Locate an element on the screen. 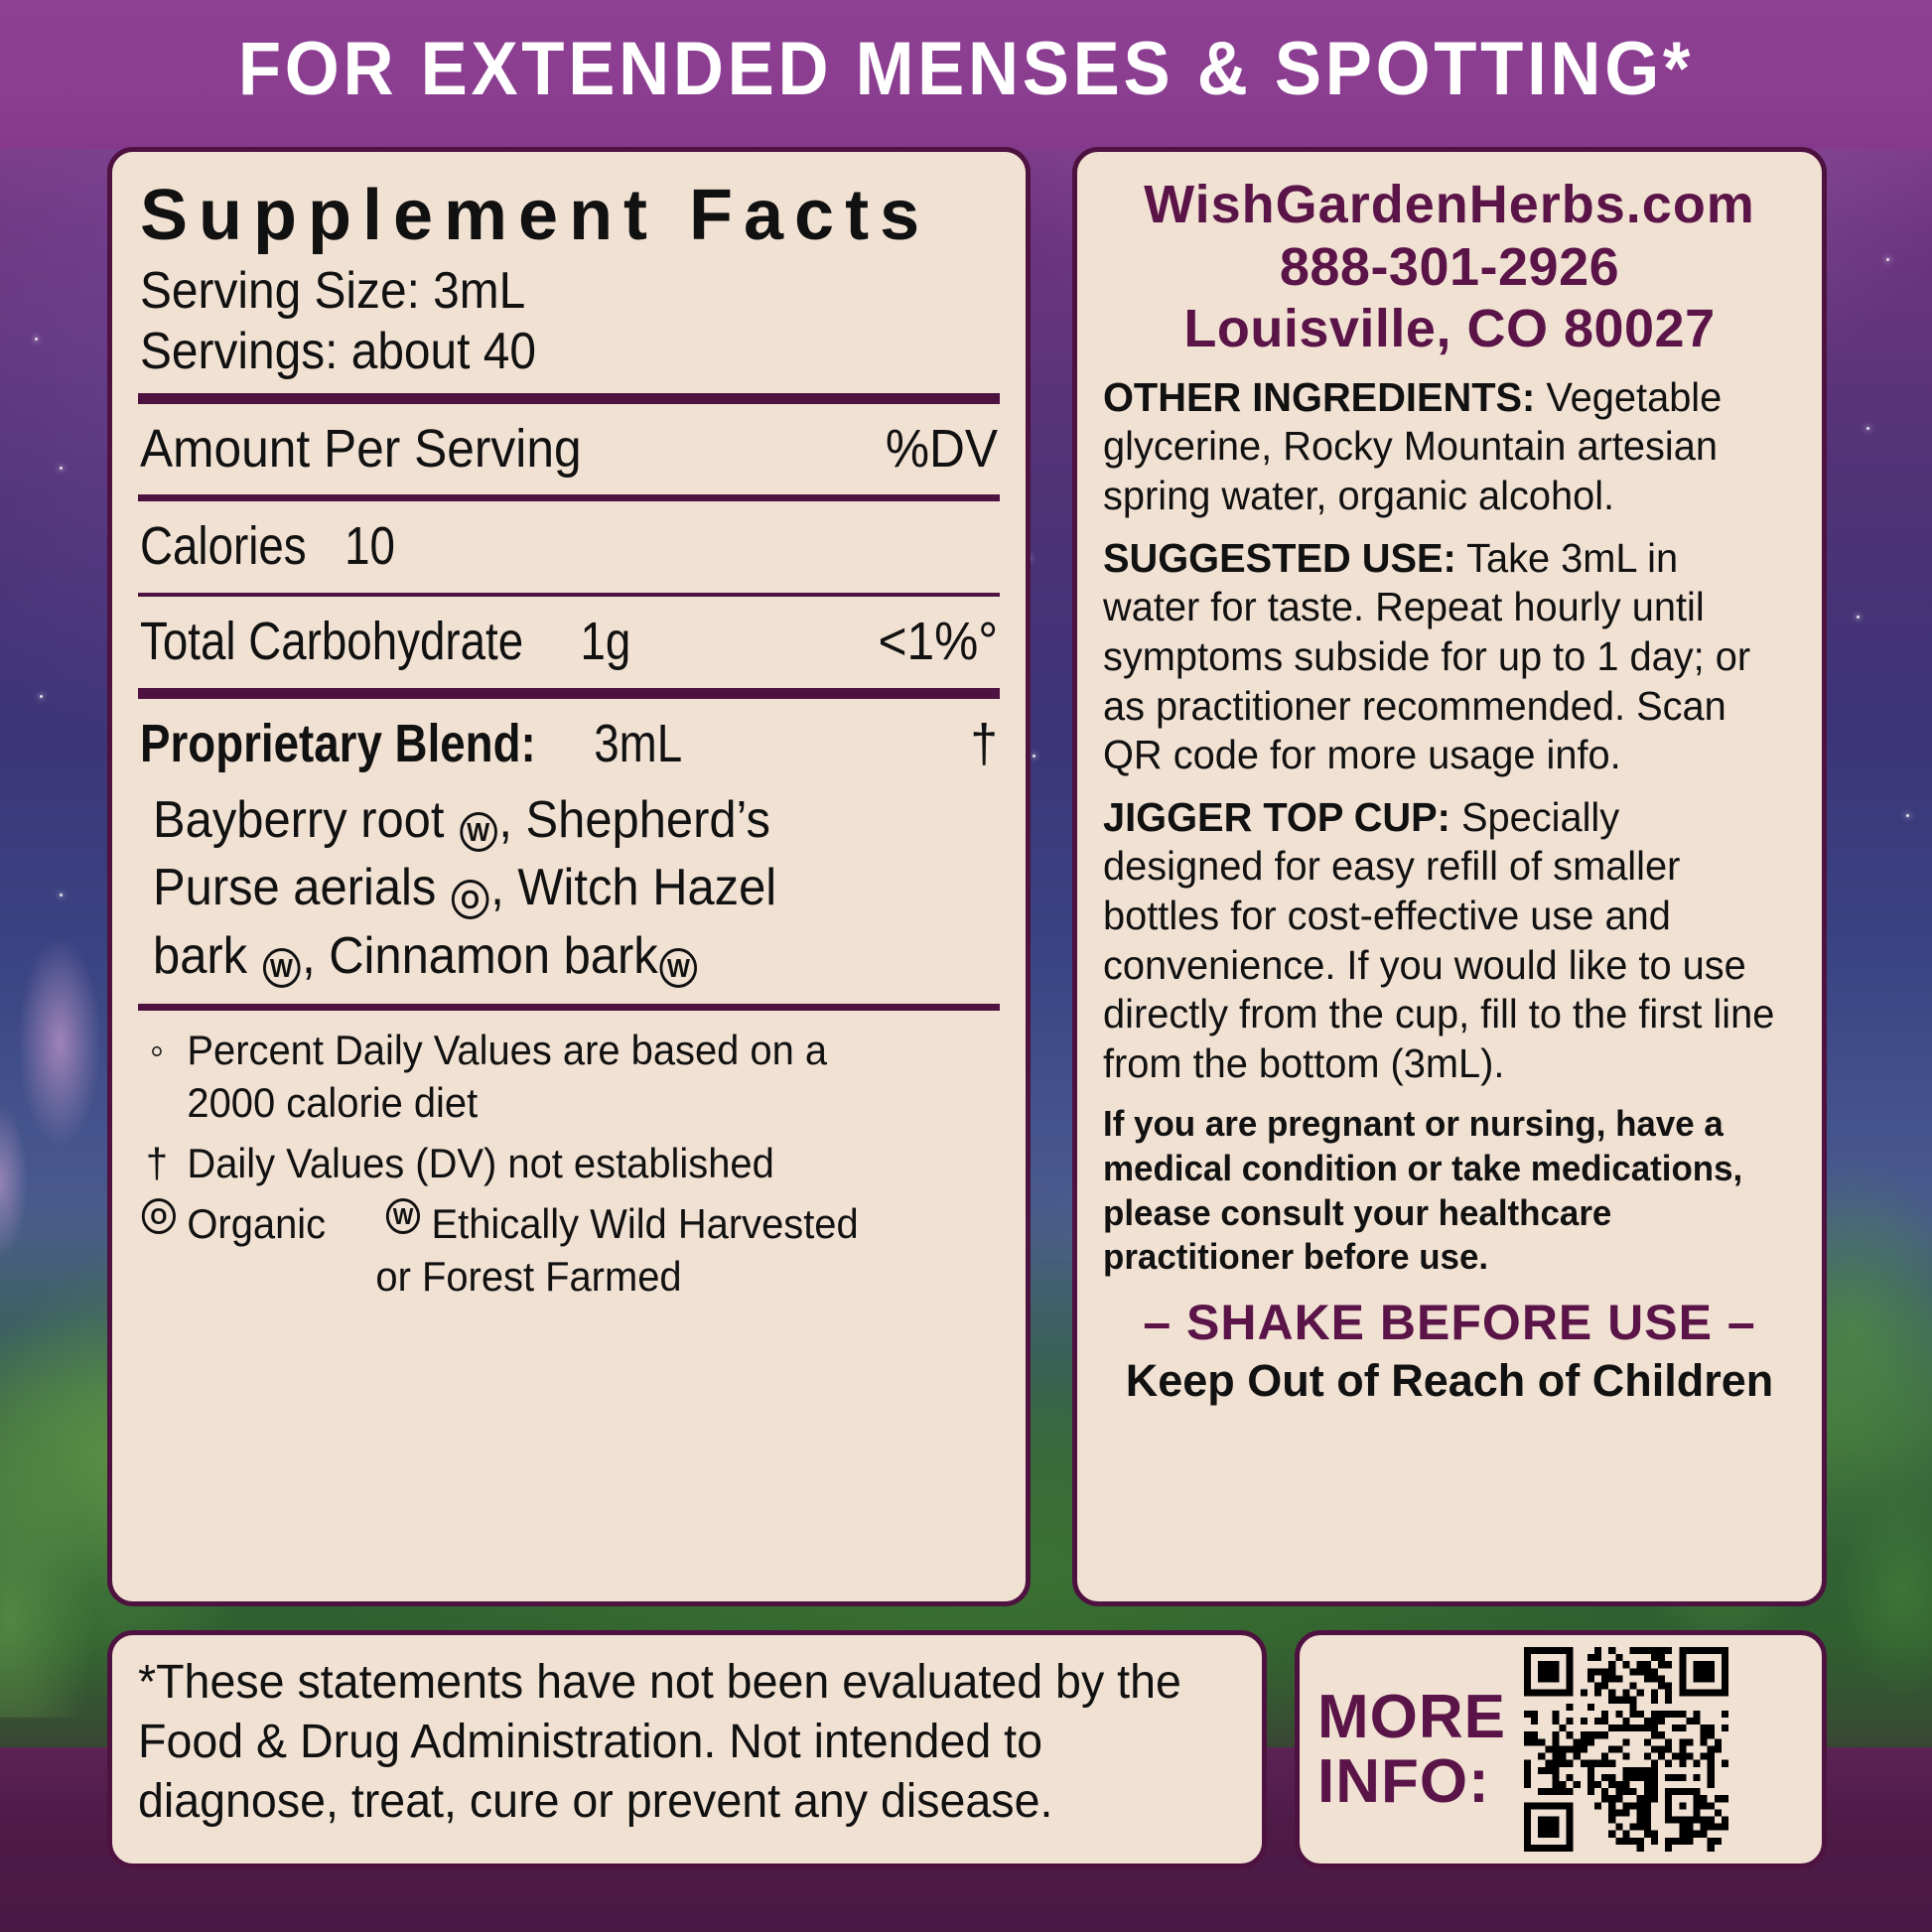  wild-harvested-icon-2: W is located at coordinates (281, 967).